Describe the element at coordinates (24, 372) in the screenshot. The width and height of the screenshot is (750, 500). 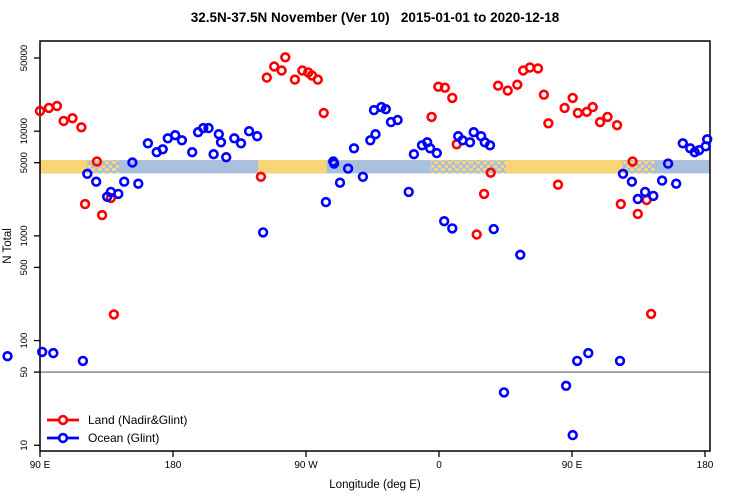
I see `y-tick-label: 50` at that location.